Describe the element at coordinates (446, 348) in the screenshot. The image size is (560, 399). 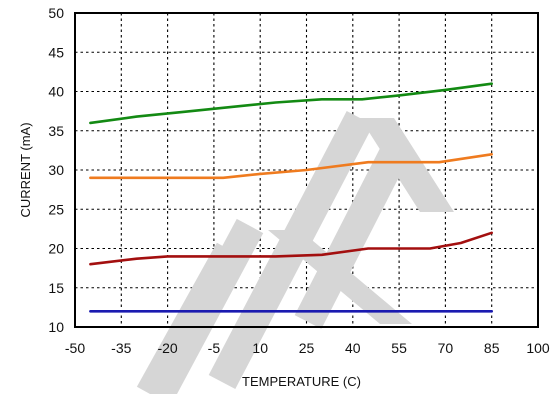
I see `x-tick-label: 70` at that location.